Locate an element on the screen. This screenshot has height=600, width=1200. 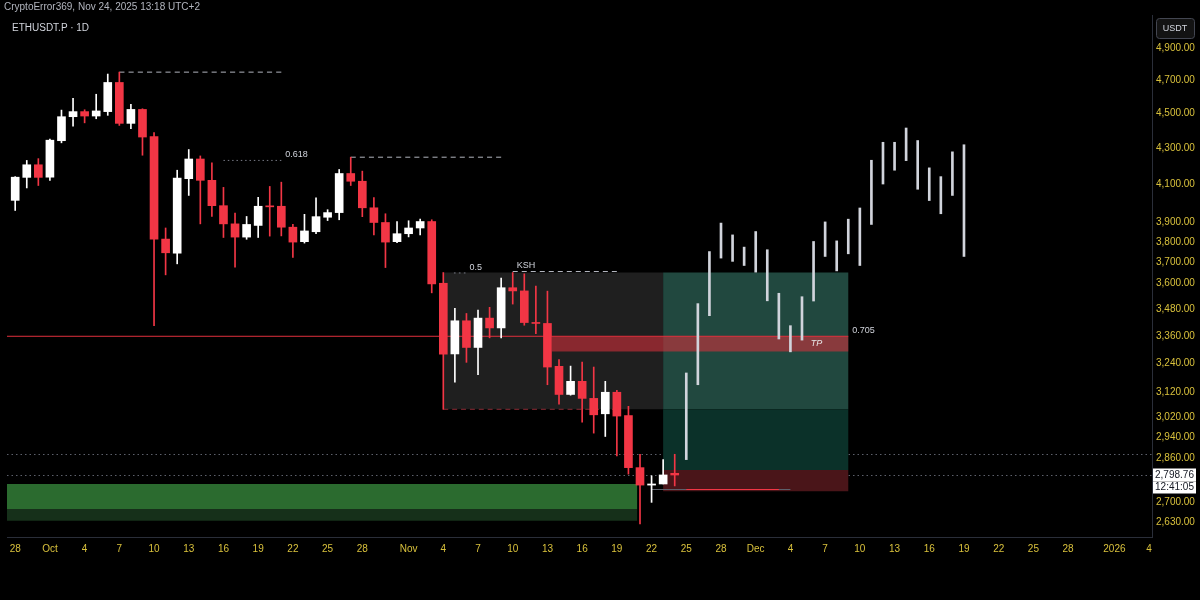
y-tick-label: 2,940.00 is located at coordinates (1176, 437).